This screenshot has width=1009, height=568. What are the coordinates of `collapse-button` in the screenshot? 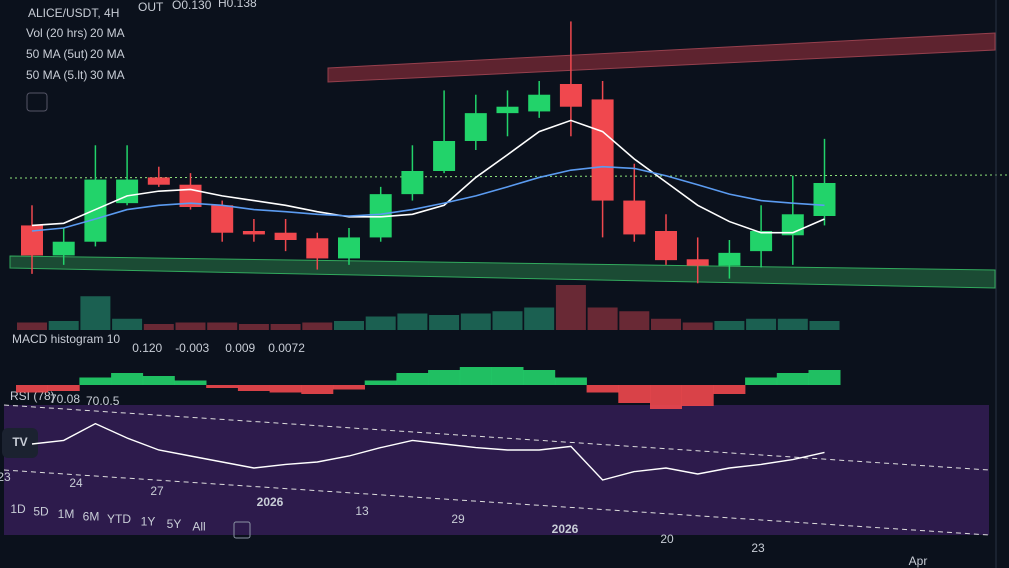 It's located at (37, 102).